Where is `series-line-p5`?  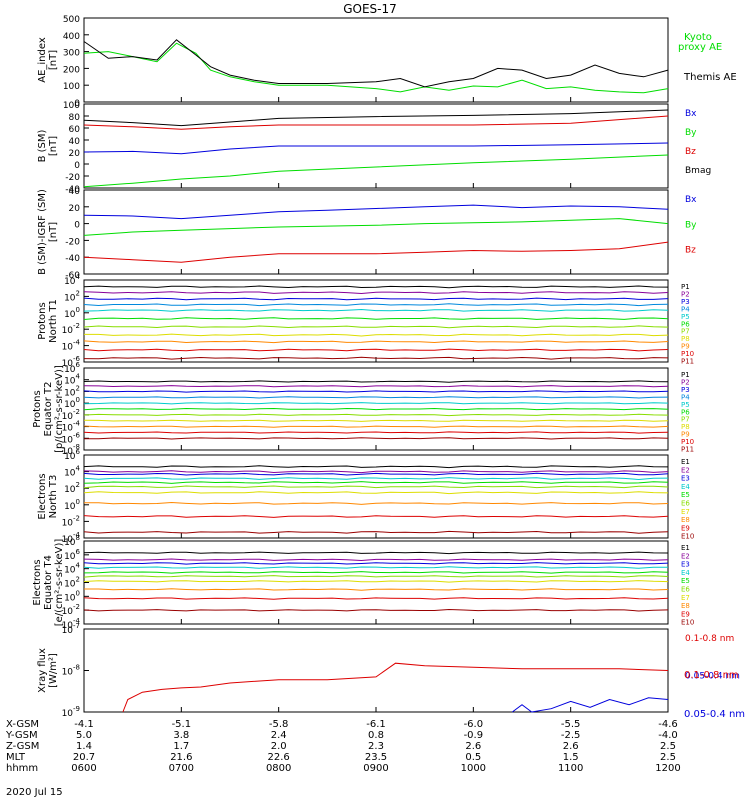
series-line-p5 is located at coordinates (376, 310).